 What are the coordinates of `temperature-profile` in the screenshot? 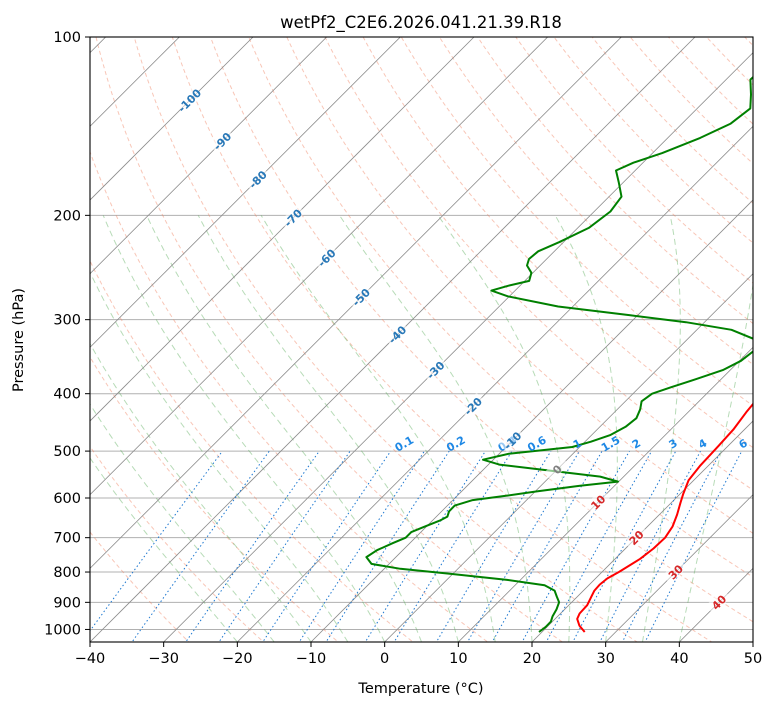 It's located at (664, 517).